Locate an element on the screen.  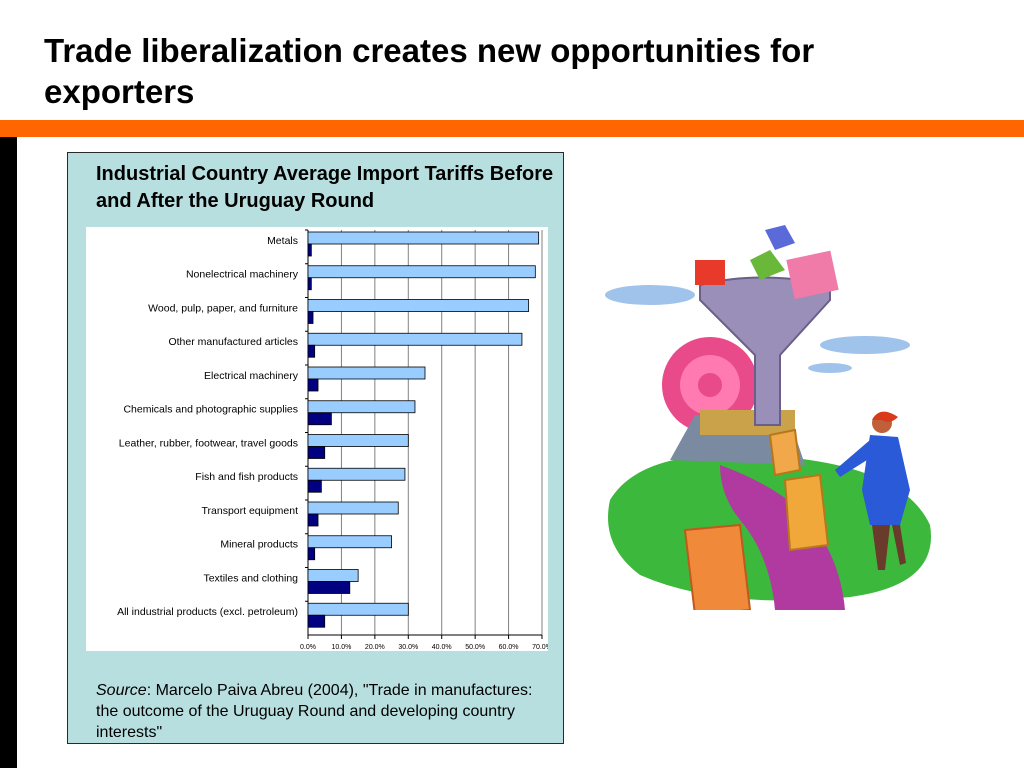
accent-bar is located at coordinates (512, 128).